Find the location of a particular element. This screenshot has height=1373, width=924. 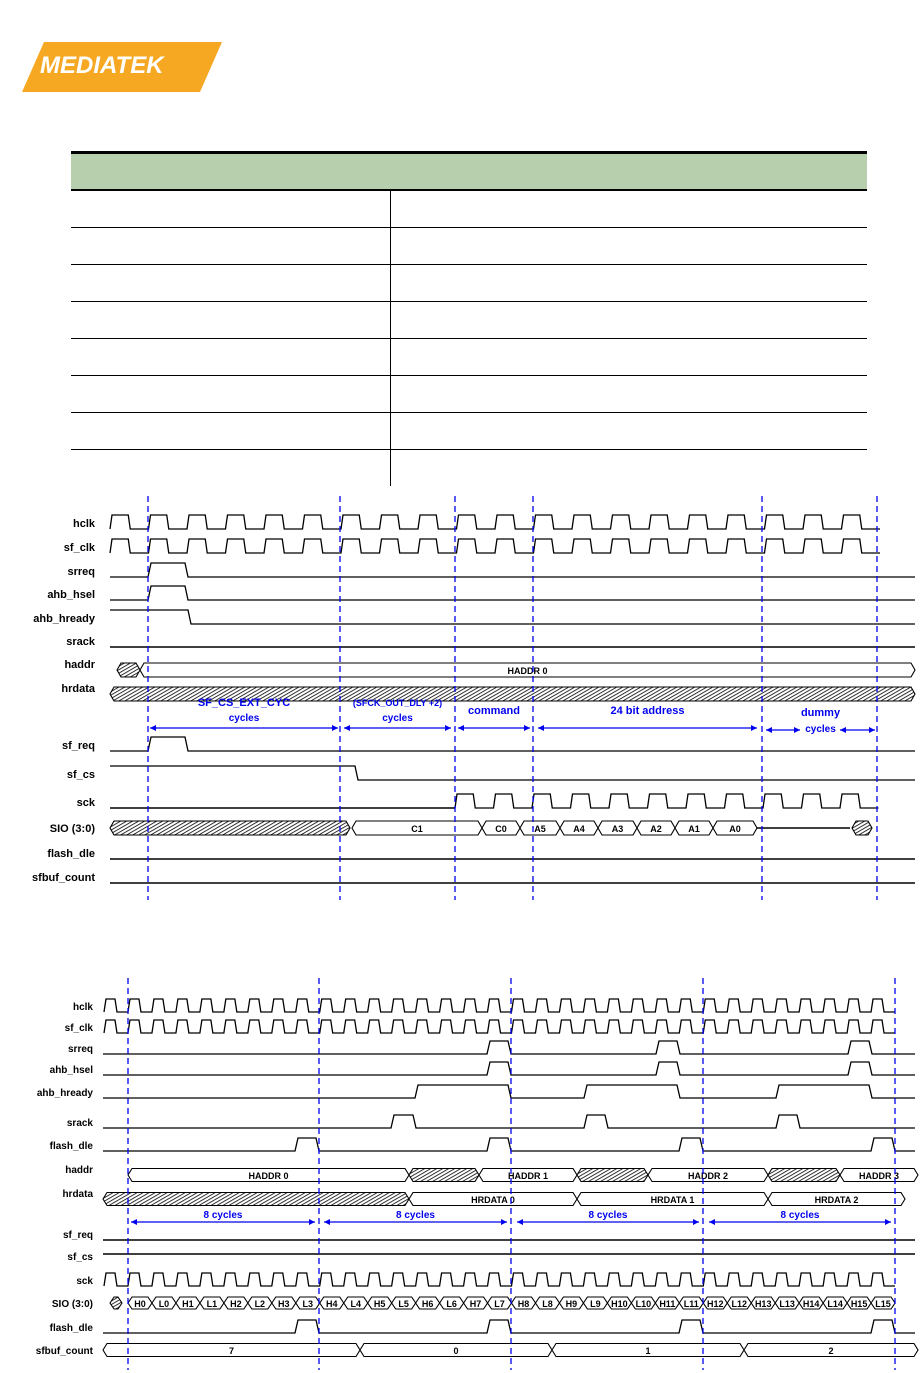

logo-text: MEDIATEK is located at coordinates (102, 65).